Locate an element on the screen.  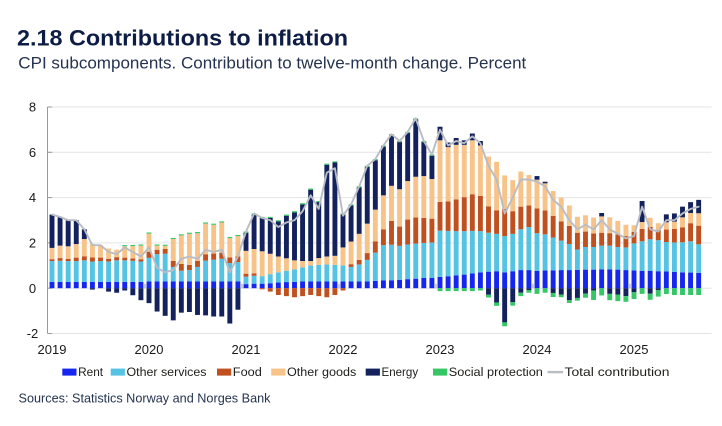
svg-text: Energy is located at coordinates (400, 372).